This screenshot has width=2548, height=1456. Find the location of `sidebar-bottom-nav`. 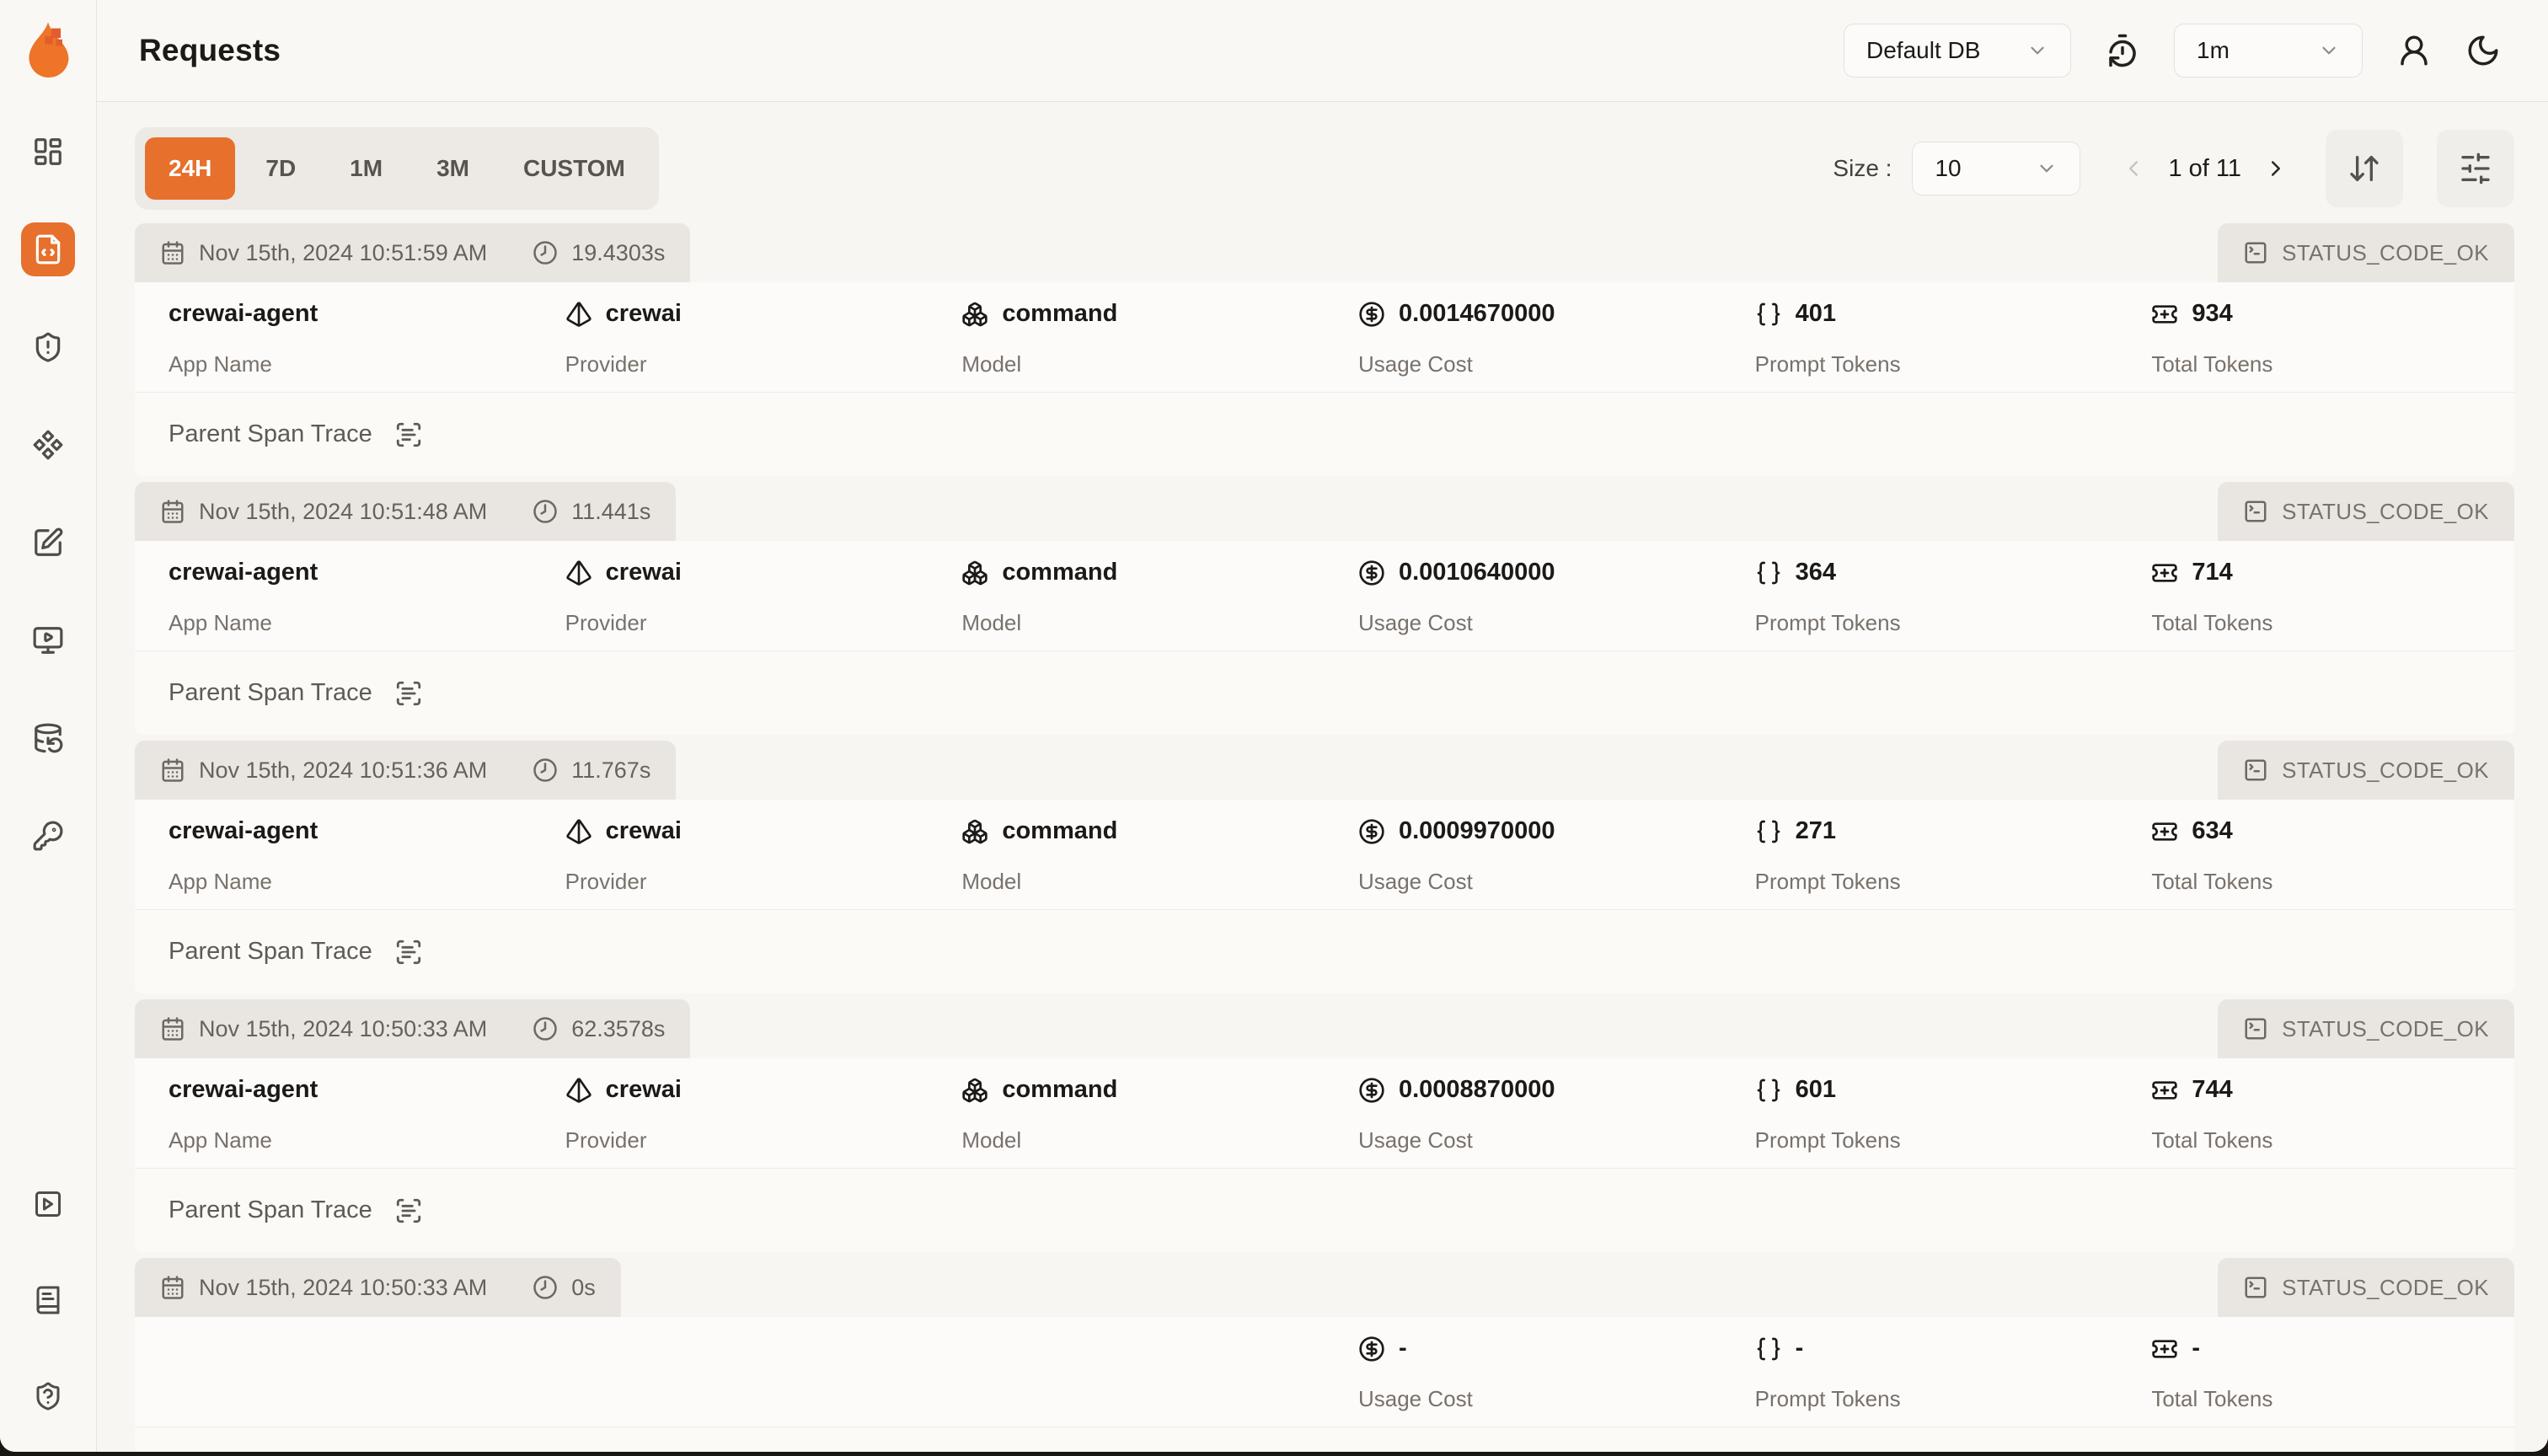

sidebar-bottom-nav is located at coordinates (48, 1300).